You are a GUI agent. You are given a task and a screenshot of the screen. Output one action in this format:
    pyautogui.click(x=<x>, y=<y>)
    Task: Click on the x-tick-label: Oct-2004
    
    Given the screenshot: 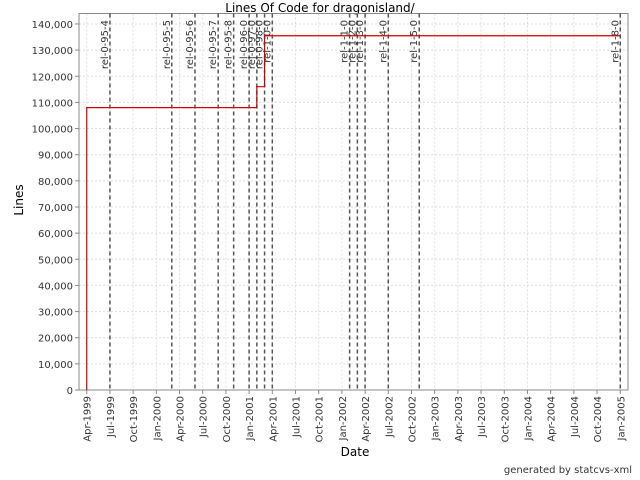 What is the action you would take?
    pyautogui.click(x=598, y=419)
    